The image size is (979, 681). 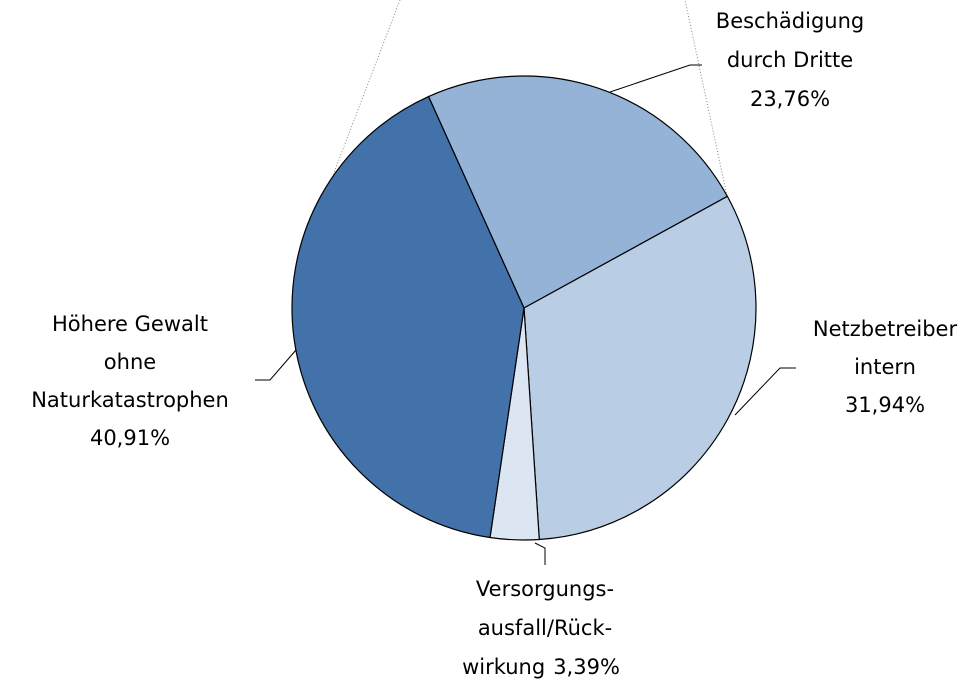 What do you see at coordinates (130, 324) in the screenshot?
I see `slice-label: Höhere Gewalt` at bounding box center [130, 324].